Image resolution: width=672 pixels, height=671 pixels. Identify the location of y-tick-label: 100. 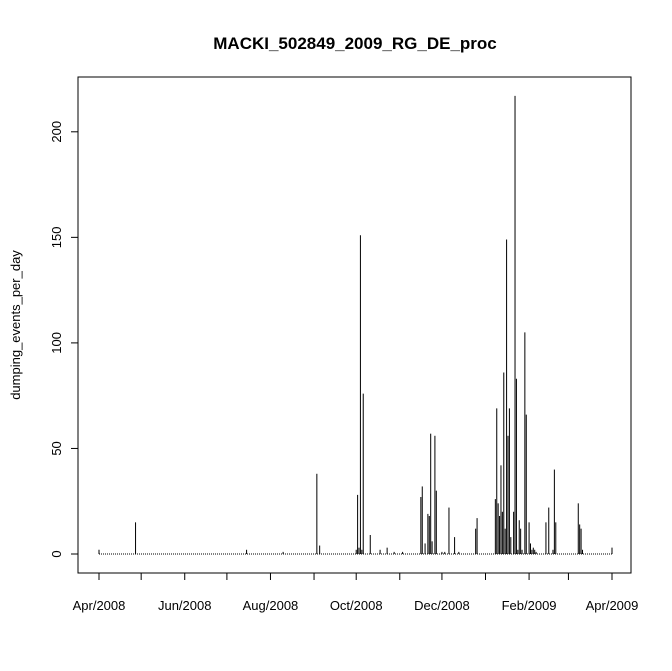
(56, 343).